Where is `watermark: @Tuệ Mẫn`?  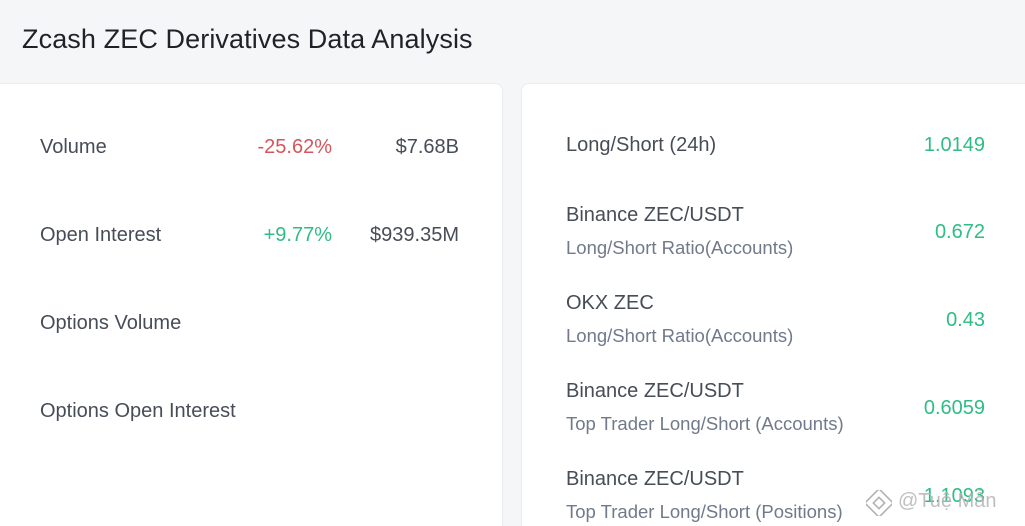
watermark: @Tuệ Mẫn is located at coordinates (945, 503).